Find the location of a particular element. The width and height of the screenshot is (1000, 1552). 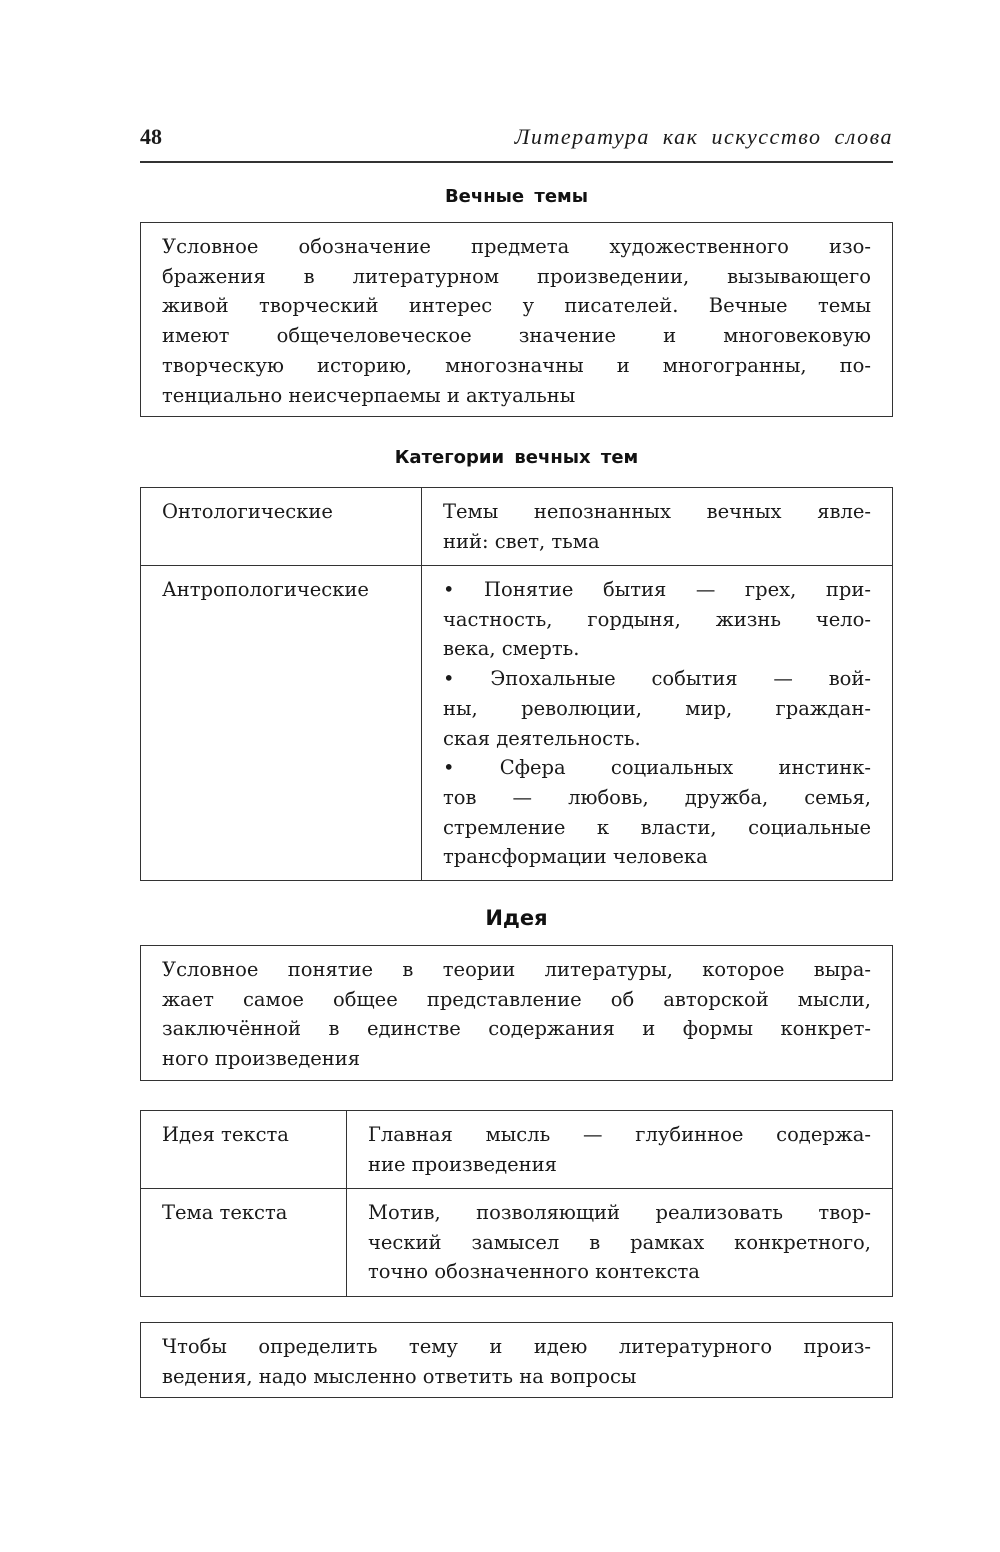

text-line: • Эпохальные события — вой- is located at coordinates (657, 679).